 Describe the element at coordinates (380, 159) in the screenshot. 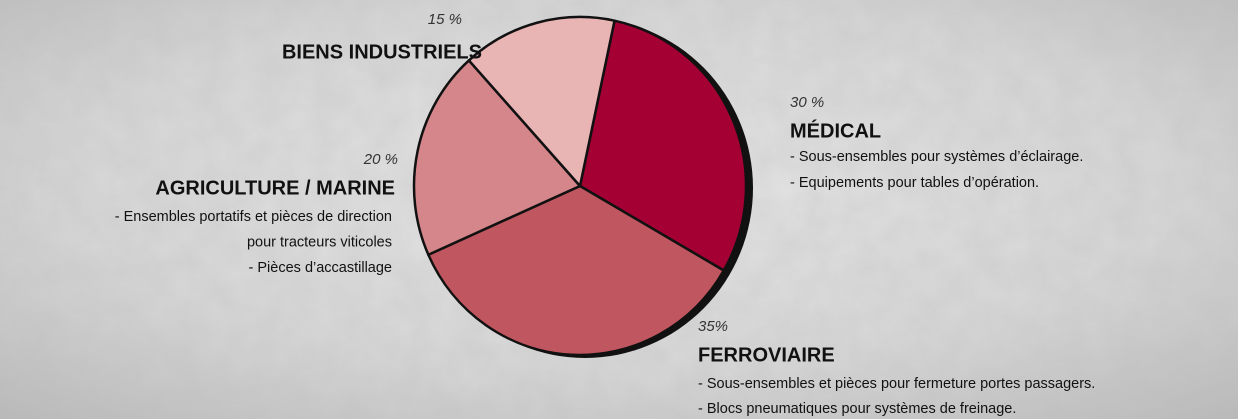

I see `value-label: 20 %` at that location.